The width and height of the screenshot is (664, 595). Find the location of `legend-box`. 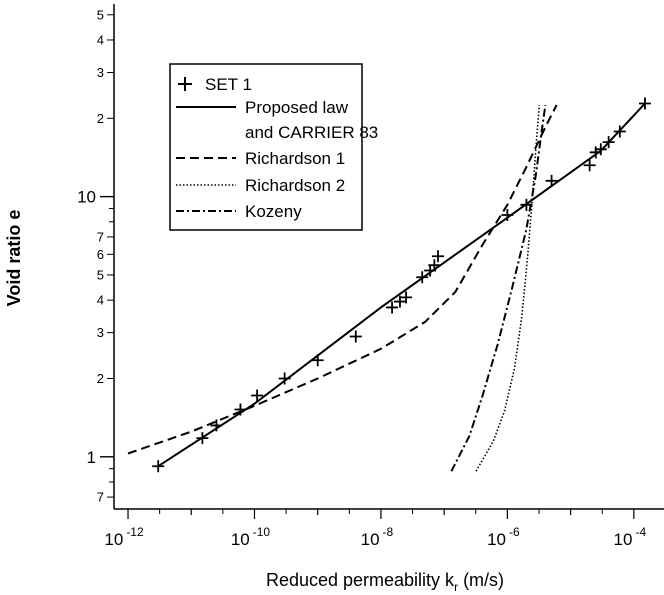

legend-box is located at coordinates (266, 147).